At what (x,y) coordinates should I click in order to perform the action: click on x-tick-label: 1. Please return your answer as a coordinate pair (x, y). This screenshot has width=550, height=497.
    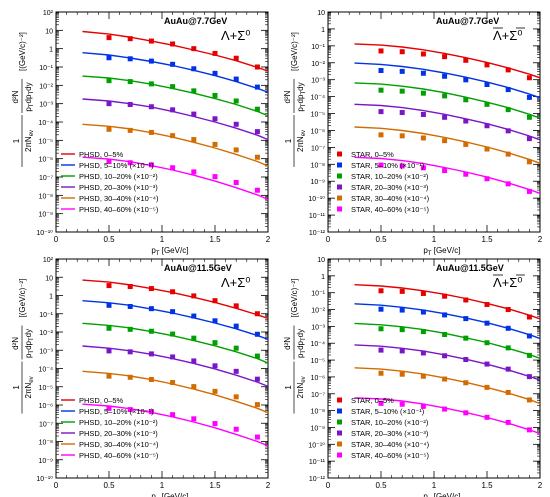
    Looking at the image, I should click on (434, 485).